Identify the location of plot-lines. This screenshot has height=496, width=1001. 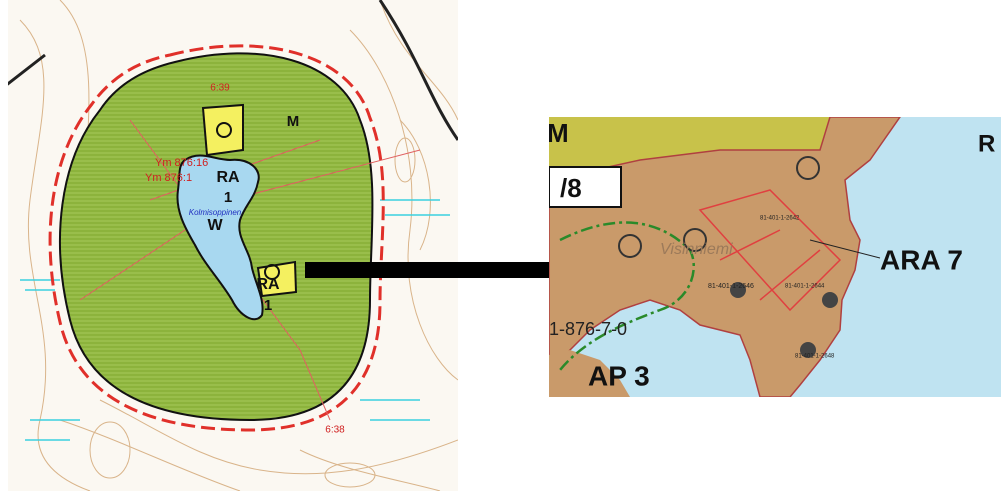
(770, 250).